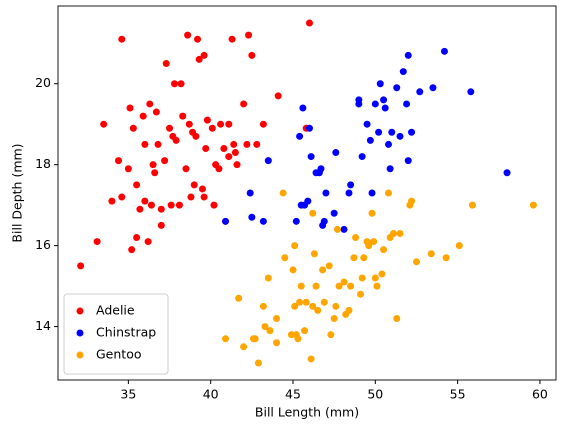  What do you see at coordinates (293, 394) in the screenshot?
I see `x-tick-label: 45` at bounding box center [293, 394].